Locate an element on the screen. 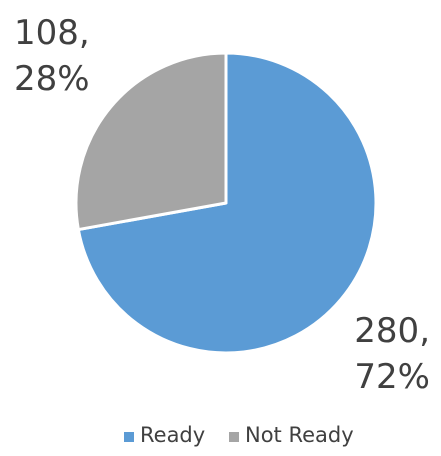 This screenshot has height=456, width=441. legend: Ready Not Ready is located at coordinates (239, 435).